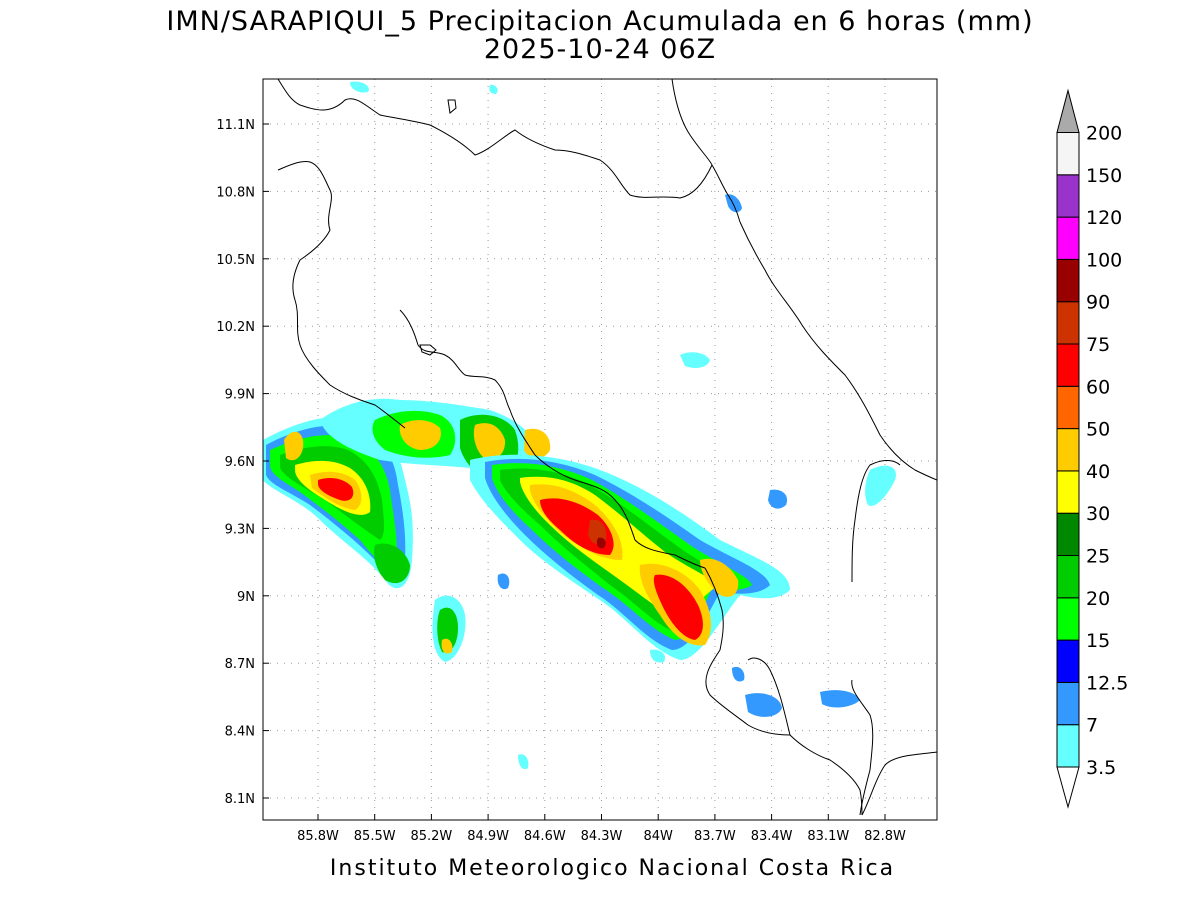  What do you see at coordinates (715, 836) in the screenshot?
I see `lon-tick-label: 83.7W` at bounding box center [715, 836].